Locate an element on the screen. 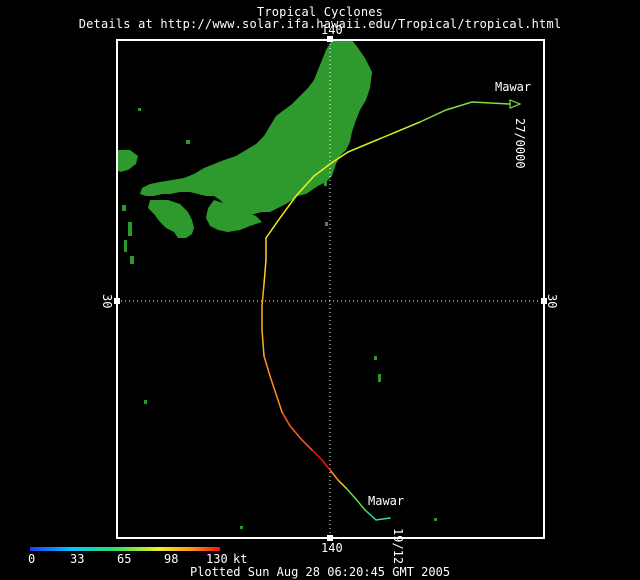  land-honshu is located at coordinates (256, 128).